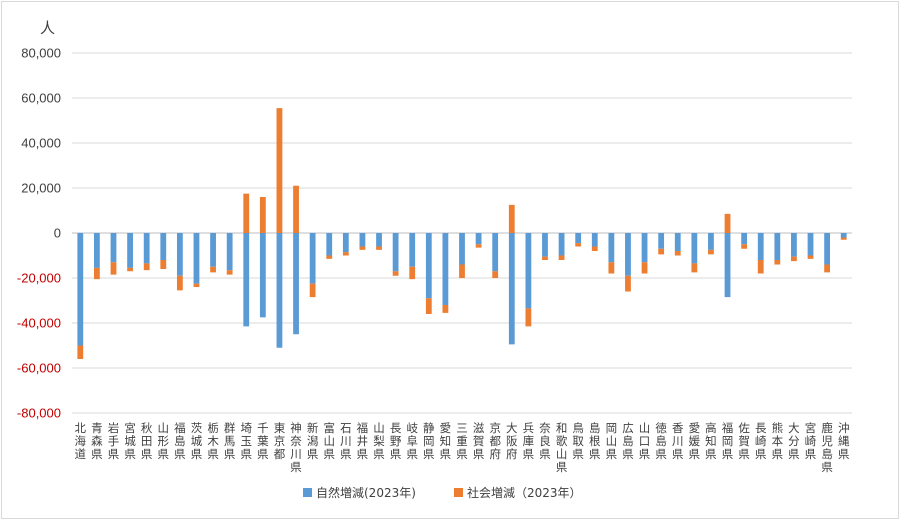  I want to click on x-category-label: 島根県, so click(595, 441).